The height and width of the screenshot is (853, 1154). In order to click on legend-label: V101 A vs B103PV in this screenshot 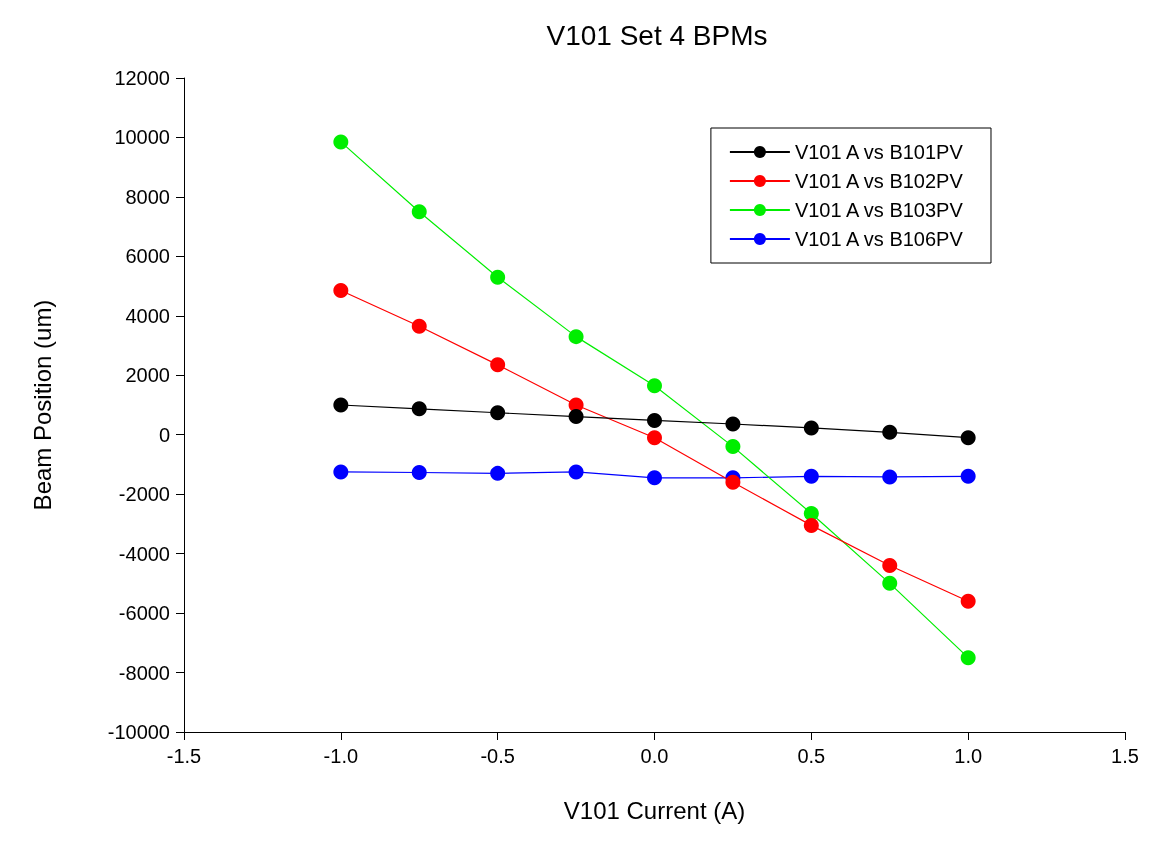, I will do `click(879, 210)`.